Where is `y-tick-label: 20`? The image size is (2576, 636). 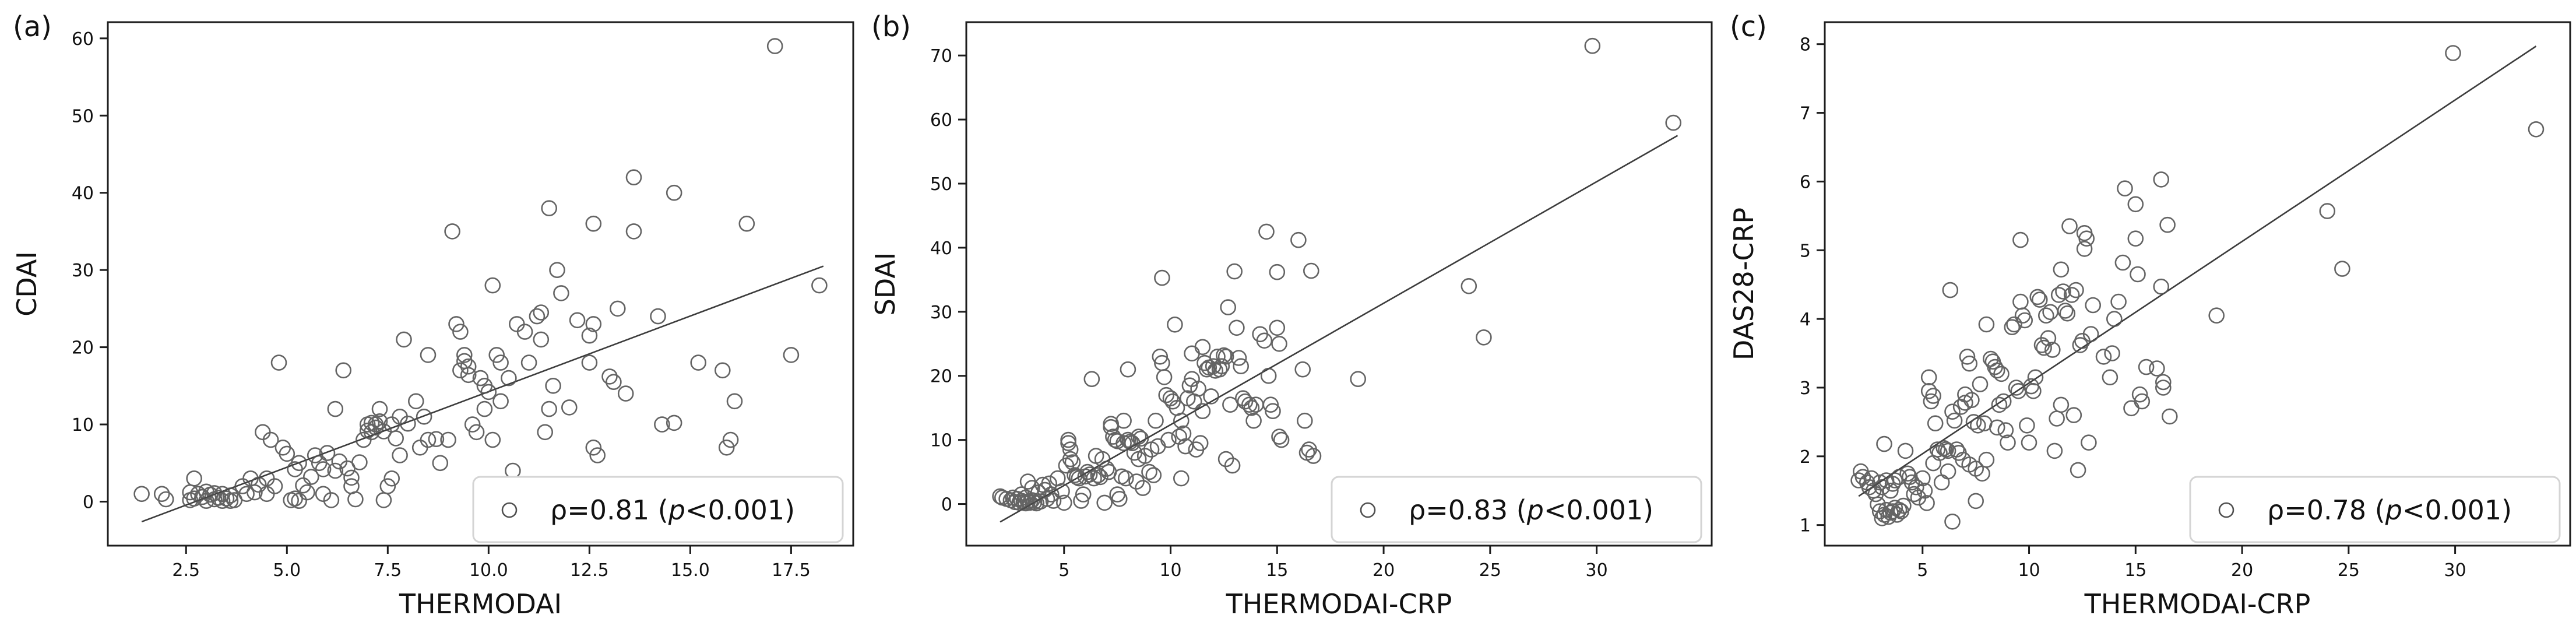 y-tick-label: 20 is located at coordinates (941, 377).